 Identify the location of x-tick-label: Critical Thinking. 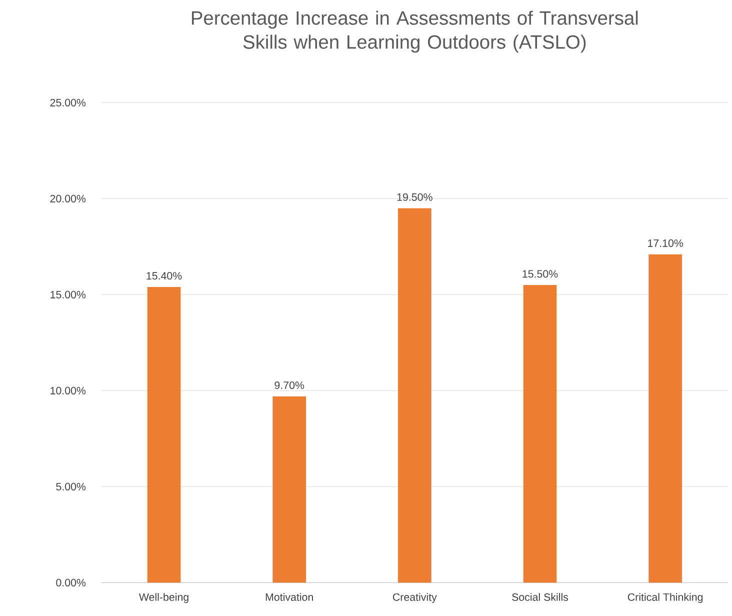
(665, 598).